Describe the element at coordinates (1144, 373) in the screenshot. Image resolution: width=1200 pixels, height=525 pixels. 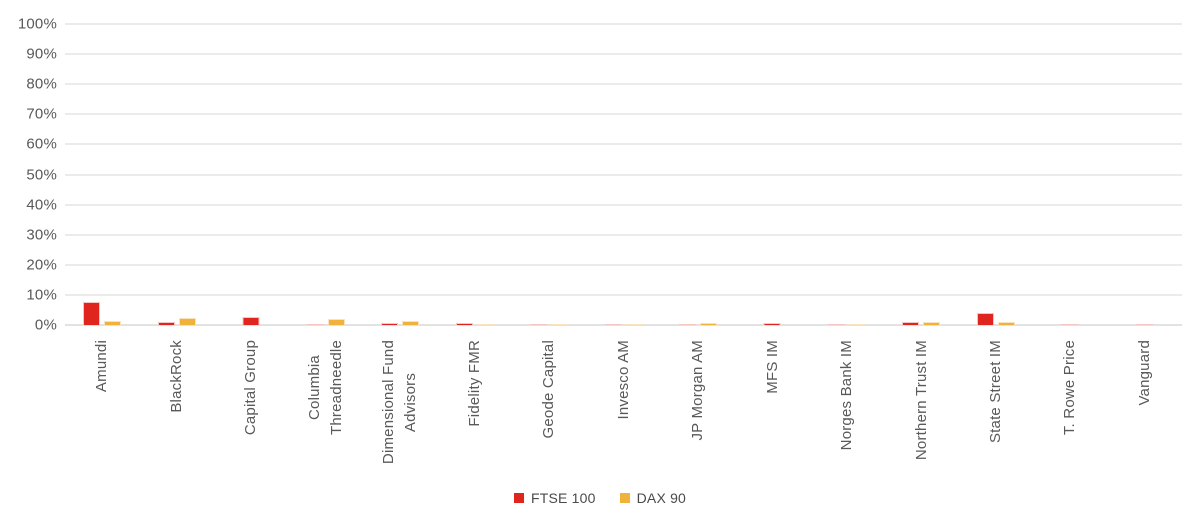
I see `x-axis-label: Vanguard` at that location.